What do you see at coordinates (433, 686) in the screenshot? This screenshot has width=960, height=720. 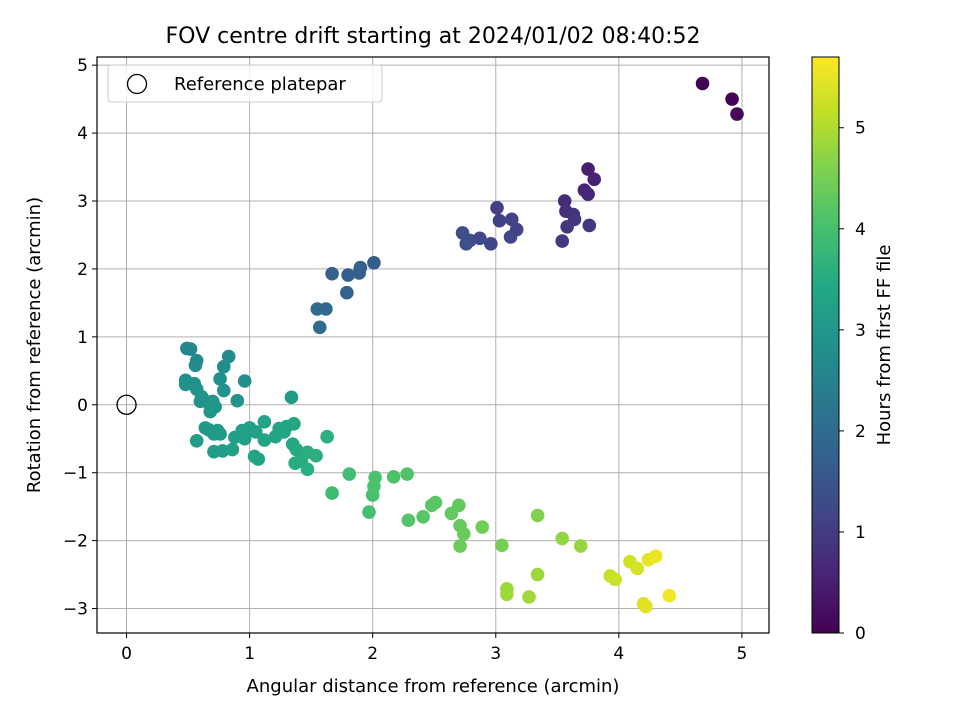 I see `x-axis-label: Angular distance from reference (arcmin)` at bounding box center [433, 686].